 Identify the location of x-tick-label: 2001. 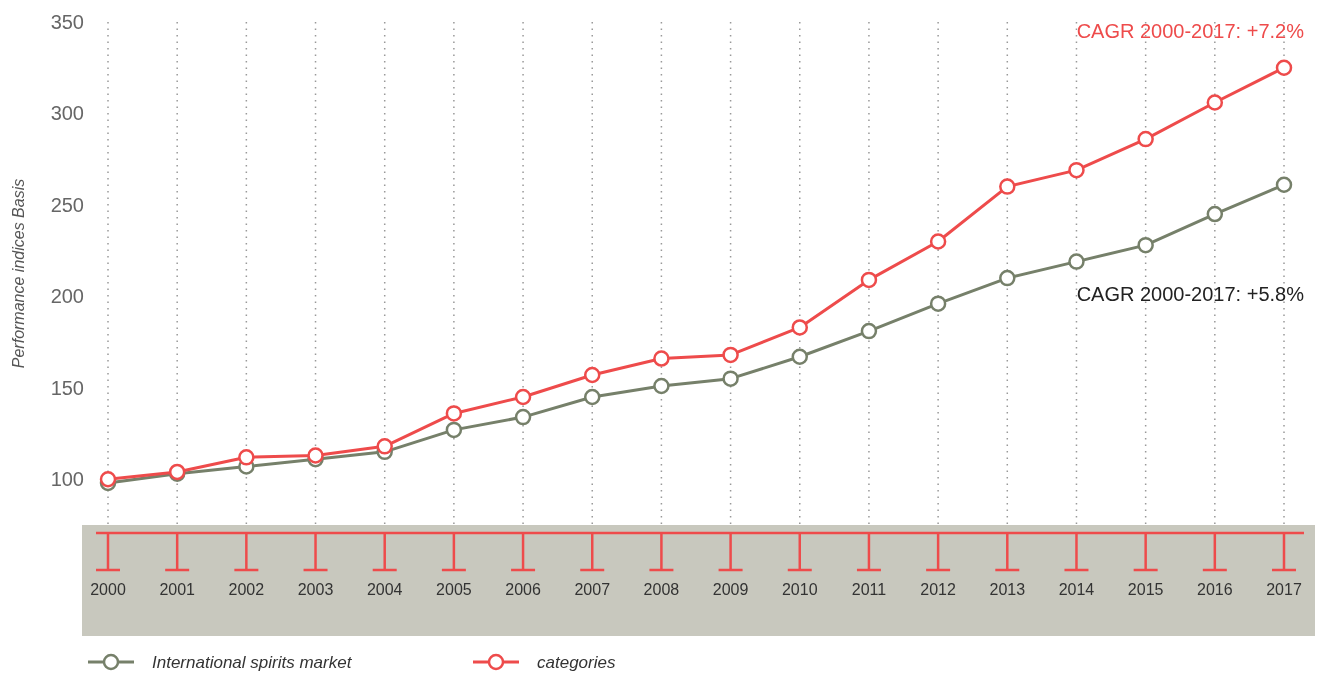
(177, 589).